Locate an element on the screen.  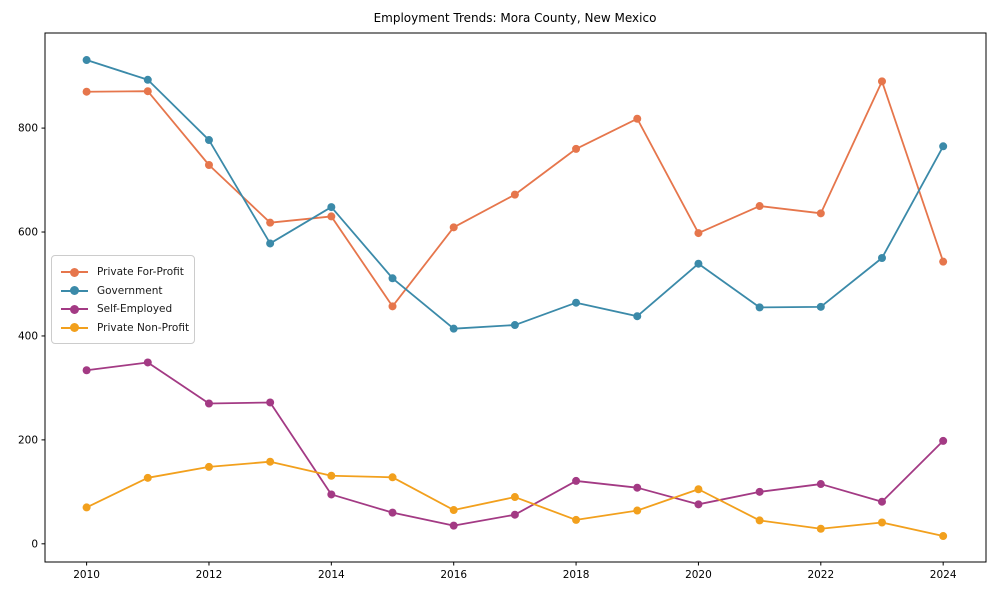
y-tick-label: 400 is located at coordinates (28, 336).